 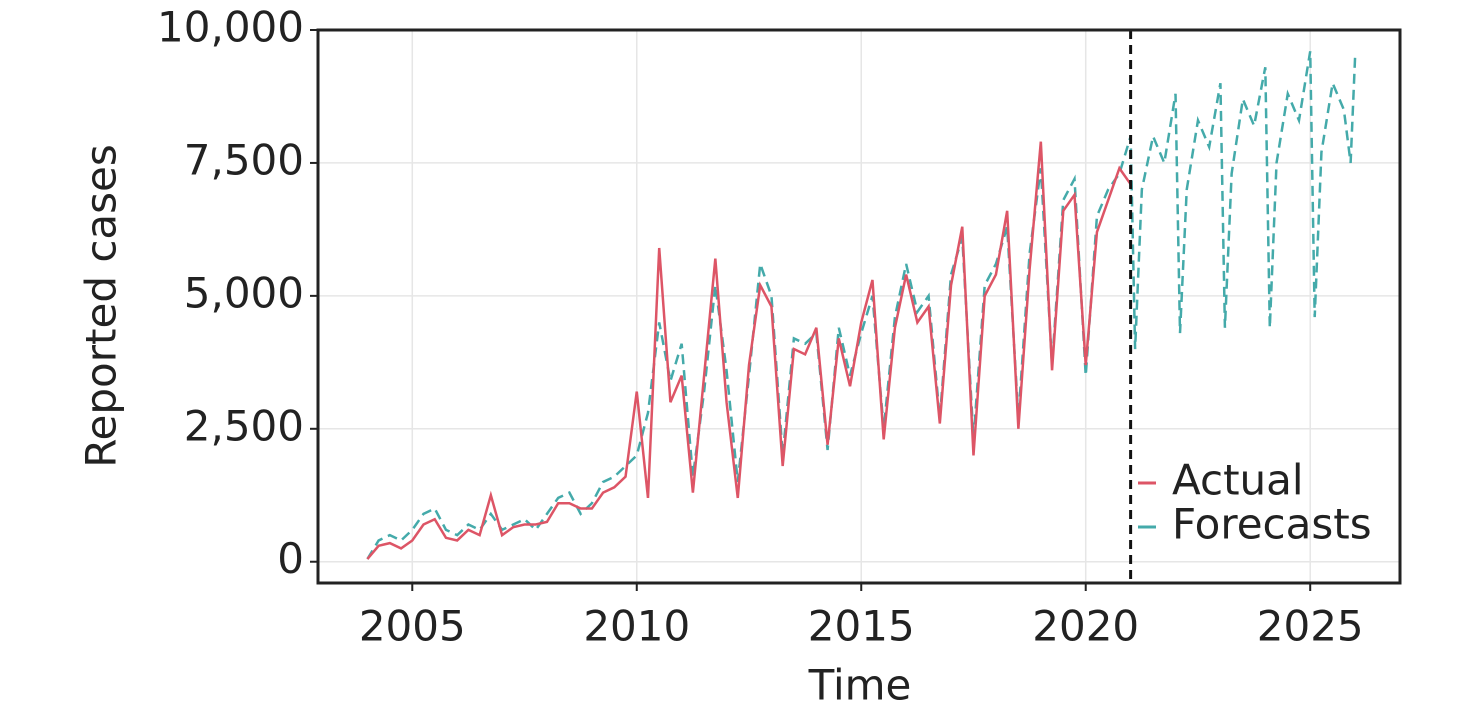 What do you see at coordinates (290, 558) in the screenshot?
I see `y-tick-label: 0` at bounding box center [290, 558].